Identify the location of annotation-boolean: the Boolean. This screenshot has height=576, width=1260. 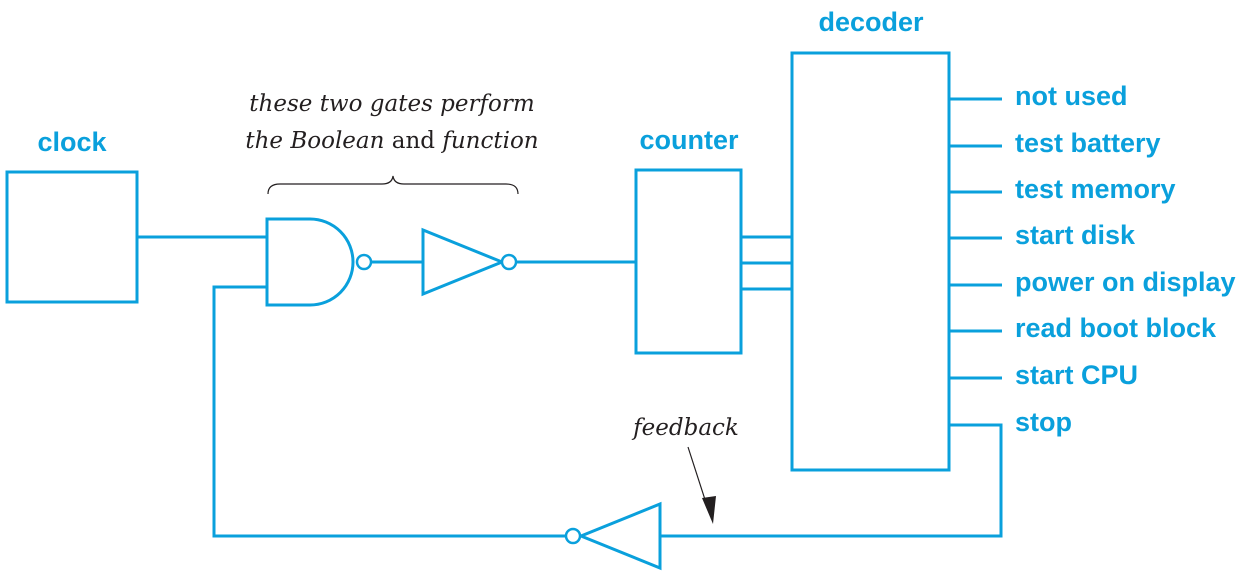
(314, 141).